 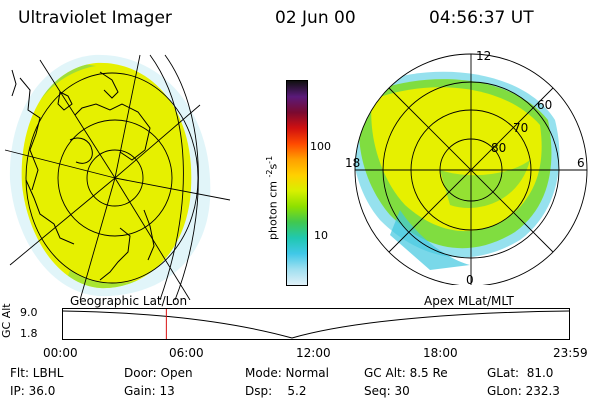 What do you see at coordinates (470, 279) in the screenshot?
I see `mlt-label-0: 0` at bounding box center [470, 279].